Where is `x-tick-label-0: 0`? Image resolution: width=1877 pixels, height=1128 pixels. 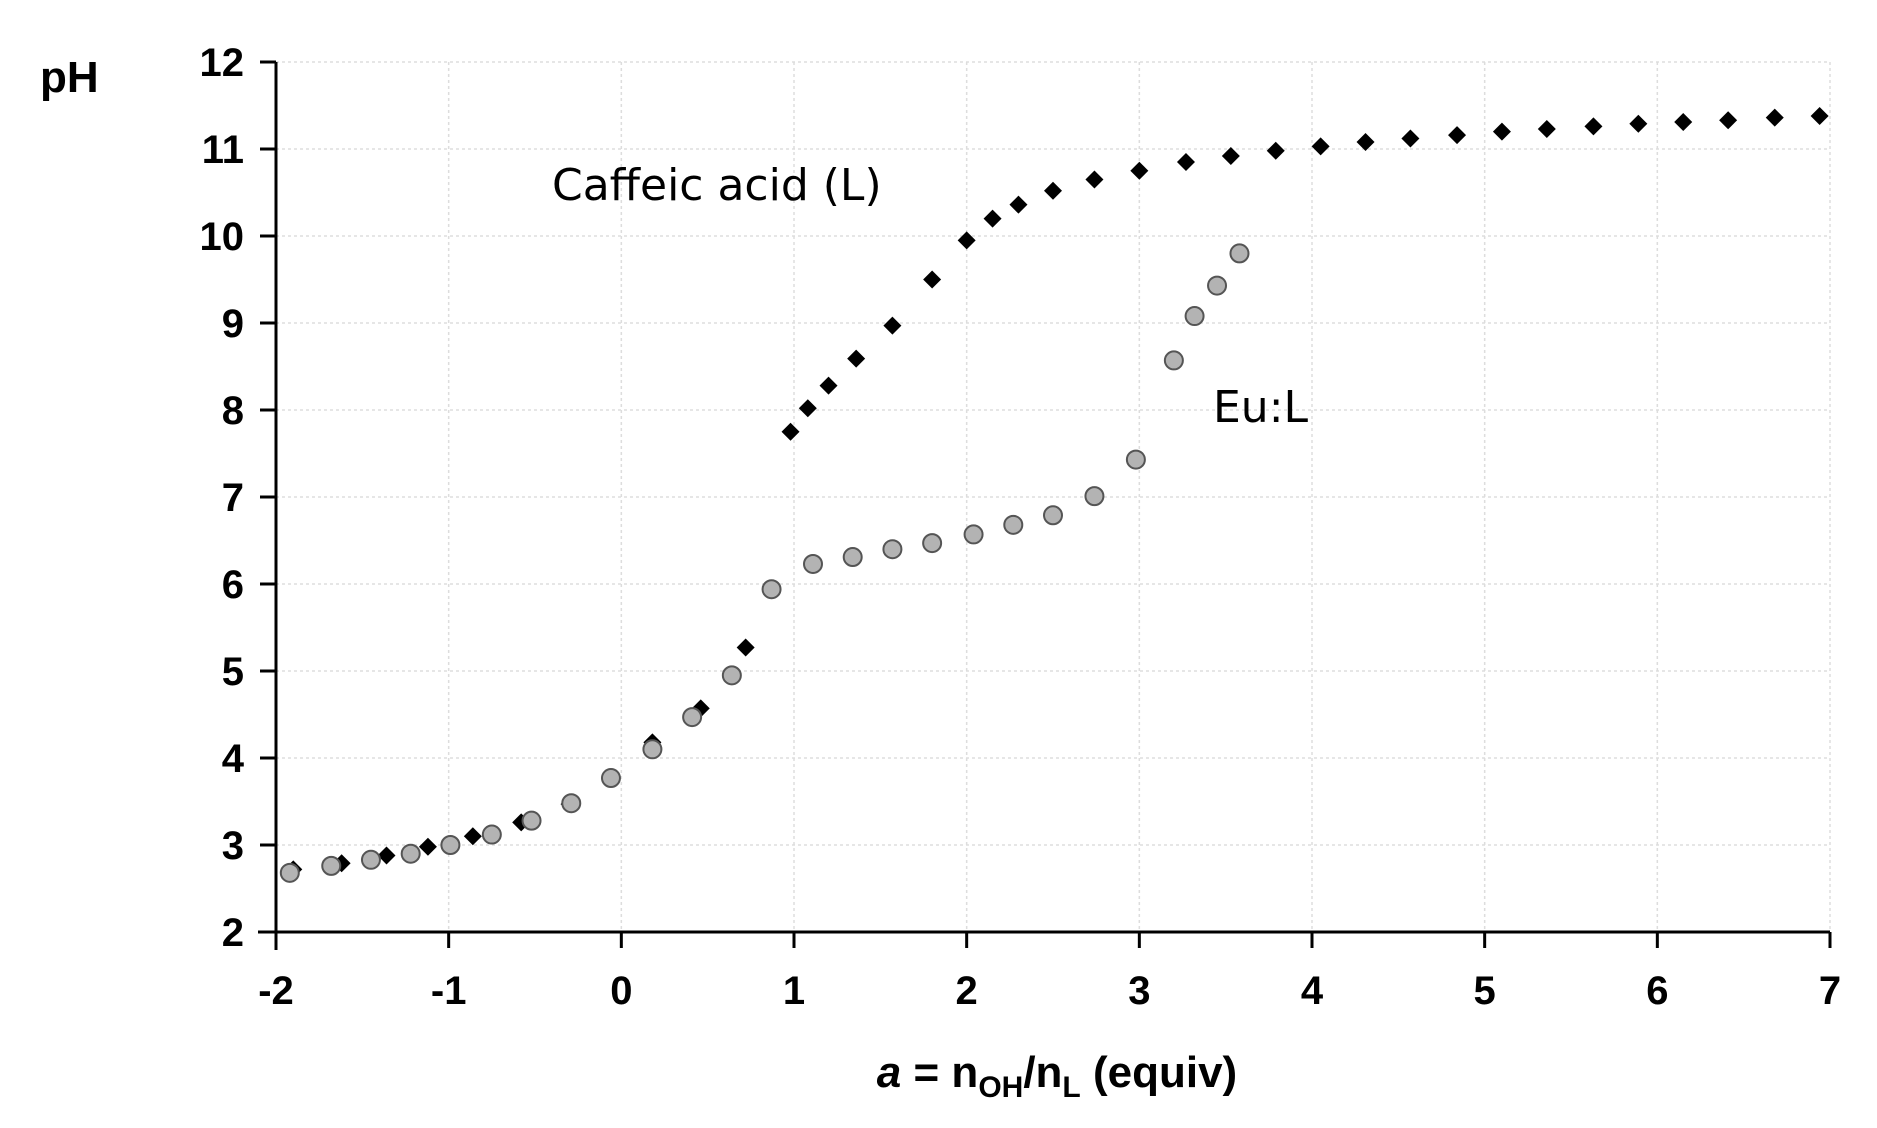
x-tick-label-0: 0 is located at coordinates (621, 991).